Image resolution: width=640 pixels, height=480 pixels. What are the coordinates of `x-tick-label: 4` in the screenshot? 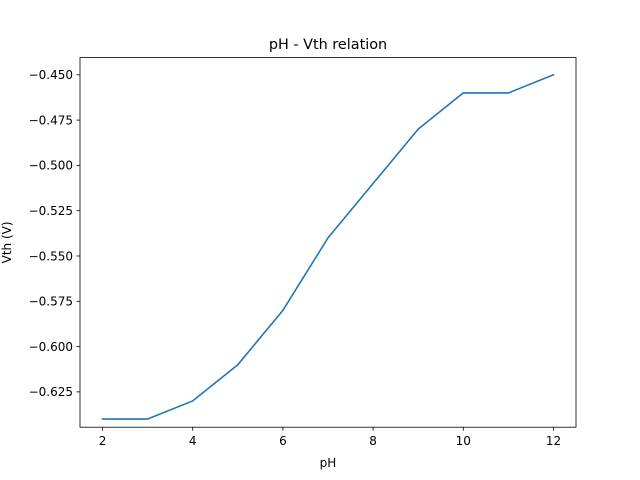 It's located at (193, 441).